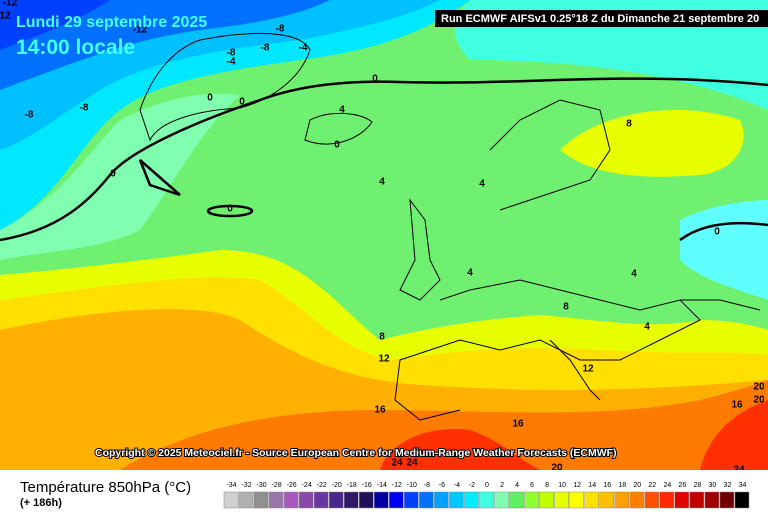 The image size is (768, 517). What do you see at coordinates (562, 485) in the screenshot?
I see `scale-label: 10` at bounding box center [562, 485].